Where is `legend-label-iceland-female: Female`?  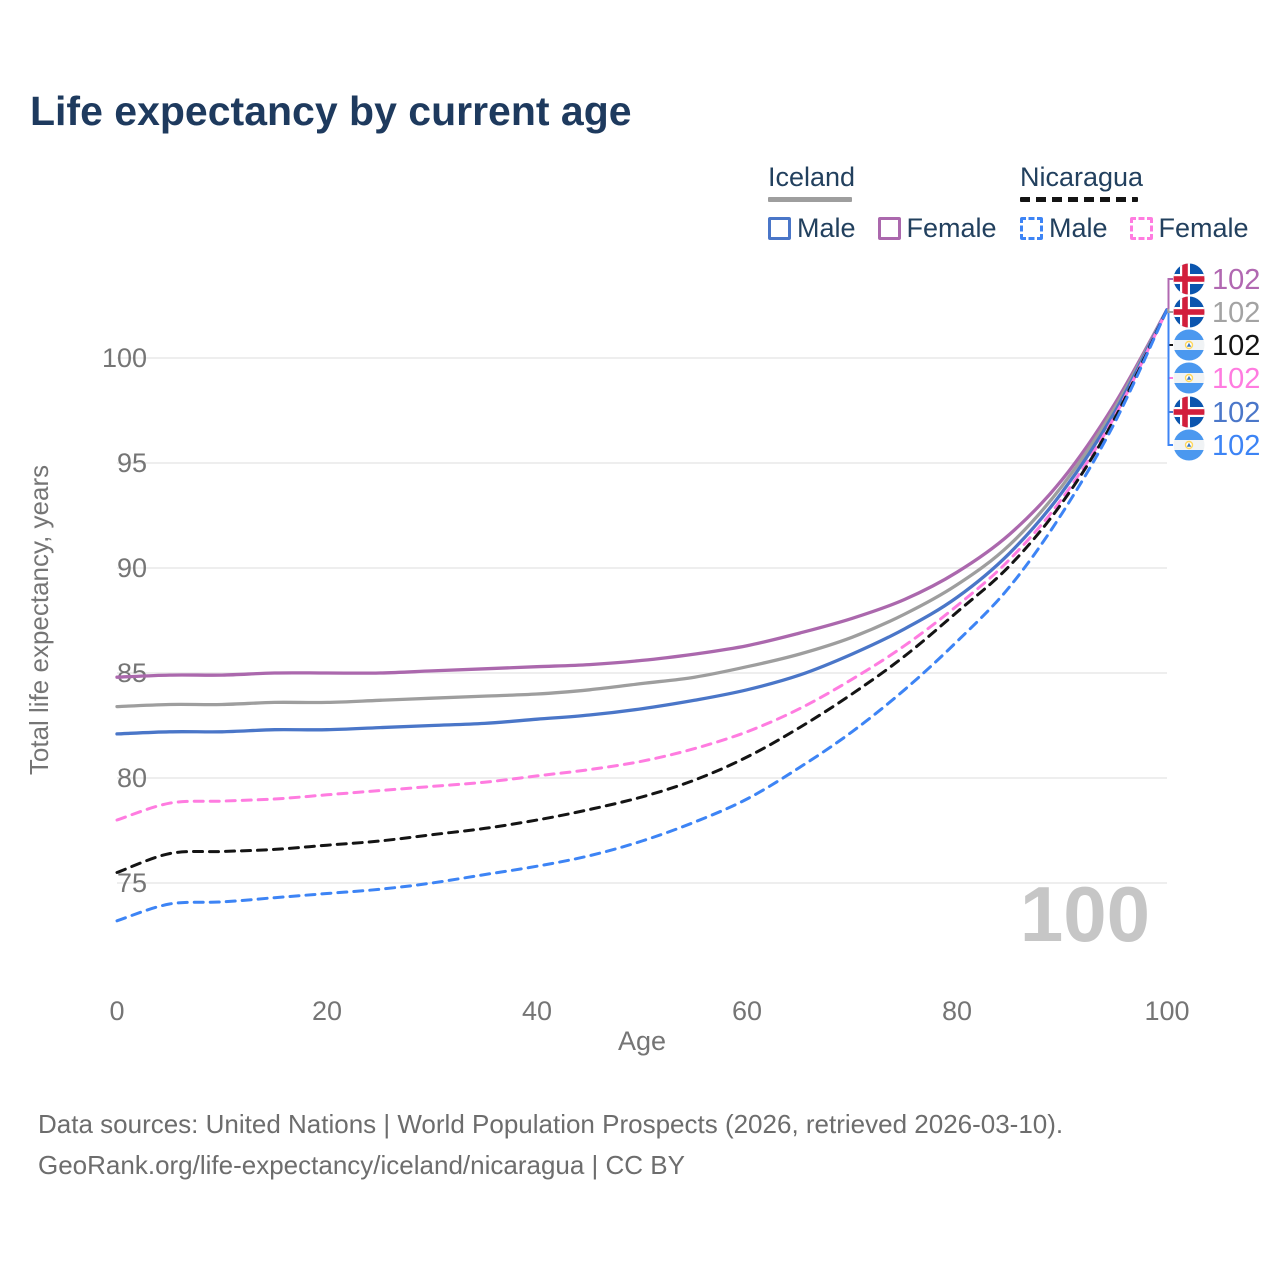
legend-label-iceland-female: Female is located at coordinates (951, 227).